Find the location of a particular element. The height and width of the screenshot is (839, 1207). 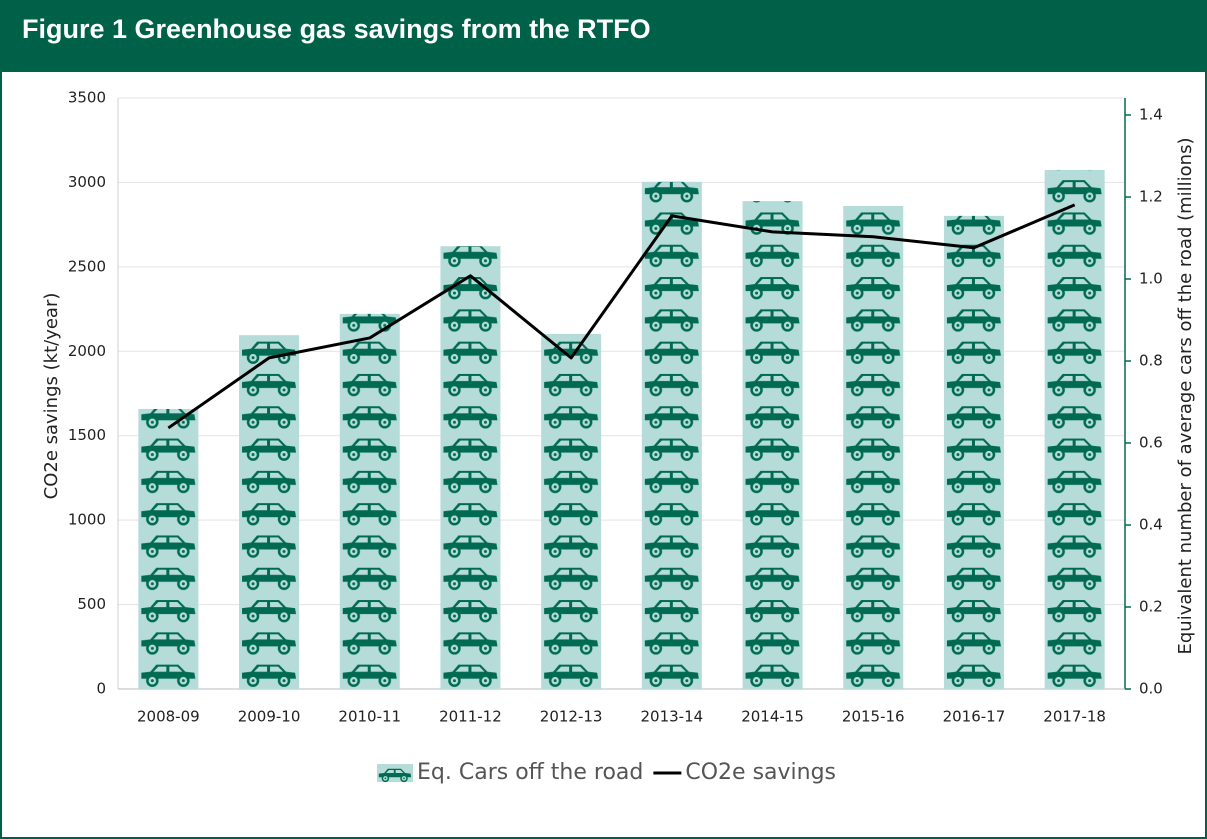

x-tick-label: 2015-16 is located at coordinates (873, 717).